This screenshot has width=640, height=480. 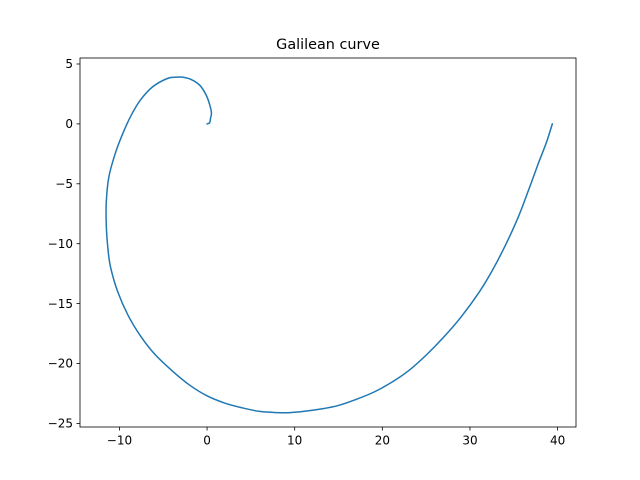 What do you see at coordinates (294, 441) in the screenshot?
I see `x-tick-label: 10` at bounding box center [294, 441].